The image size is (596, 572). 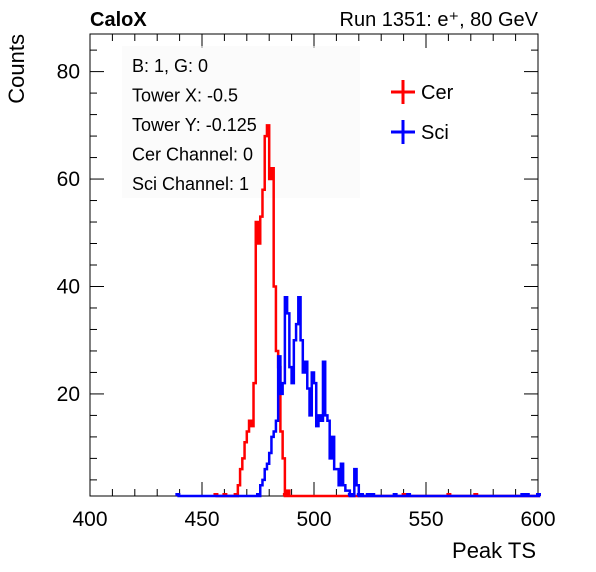 I want to click on y-tick-label: 20, so click(x=68, y=394).